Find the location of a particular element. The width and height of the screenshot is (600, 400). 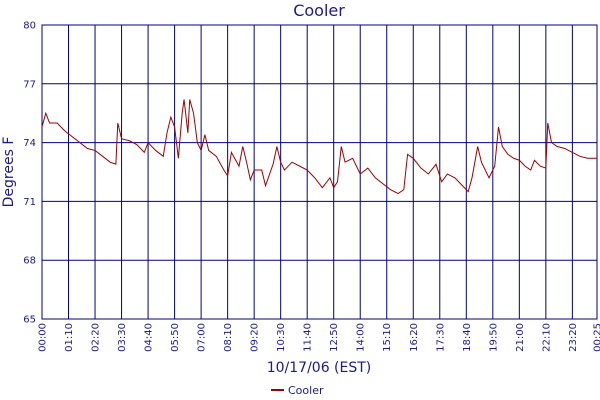

x-tick-label: 09:20 is located at coordinates (255, 337).